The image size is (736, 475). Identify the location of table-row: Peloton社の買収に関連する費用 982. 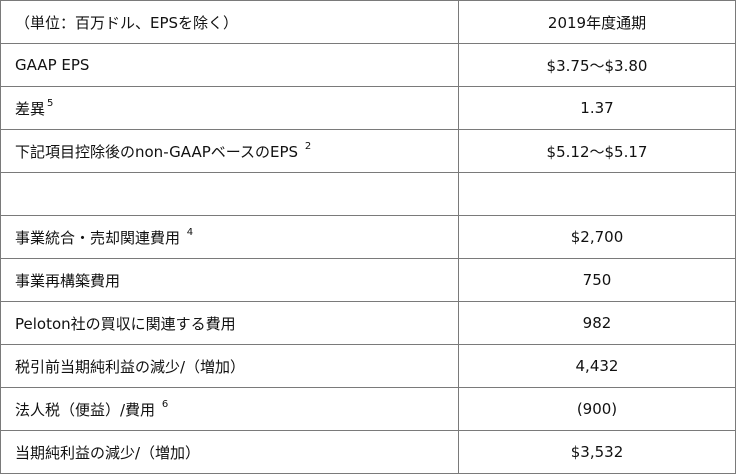
(368, 323).